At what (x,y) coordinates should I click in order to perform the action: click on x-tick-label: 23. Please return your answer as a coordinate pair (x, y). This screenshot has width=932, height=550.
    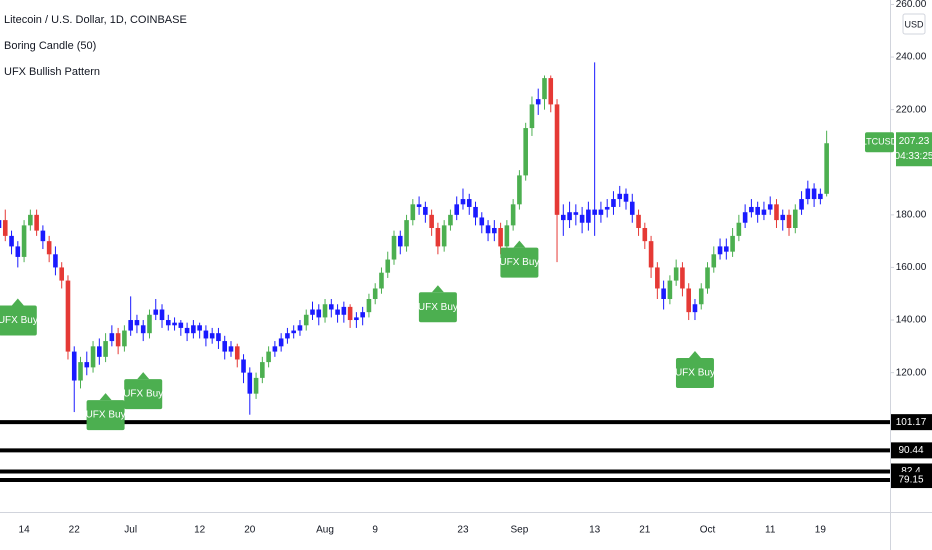
    Looking at the image, I should click on (463, 530).